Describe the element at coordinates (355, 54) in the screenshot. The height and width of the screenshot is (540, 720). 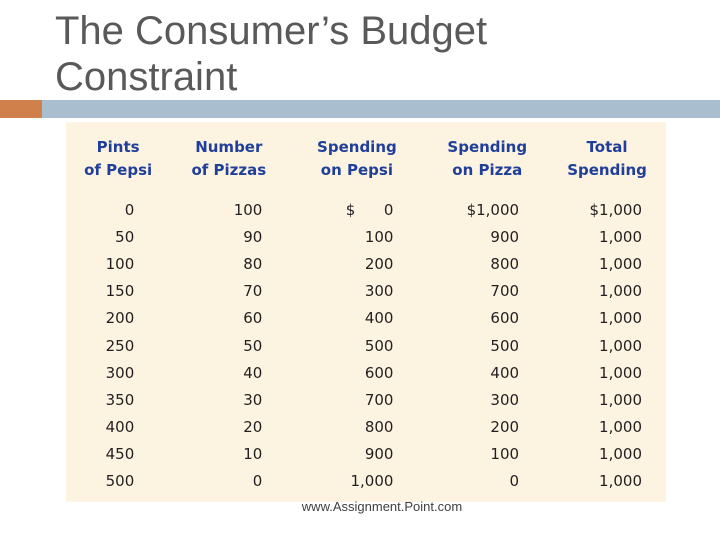
I see `slide-title: The Consumer’s Budget Constraint` at that location.